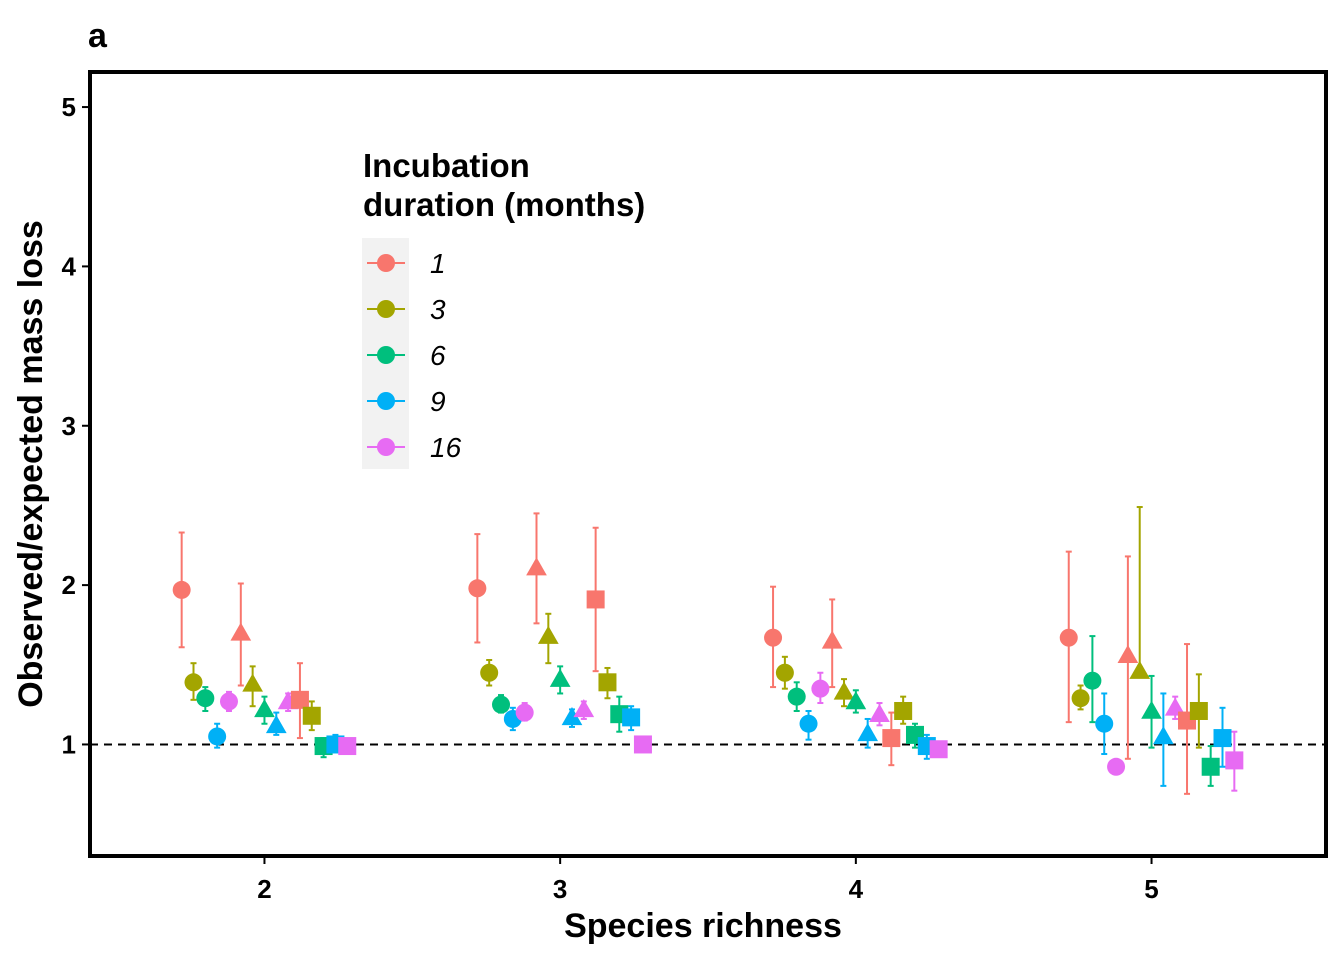  What do you see at coordinates (69, 744) in the screenshot?
I see `y-tick-label: 1` at bounding box center [69, 744].